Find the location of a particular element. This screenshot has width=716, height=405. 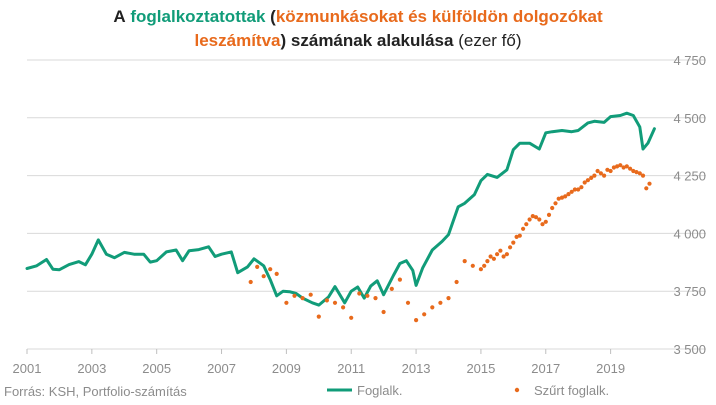

x-tick-label: 2019 is located at coordinates (610, 368).